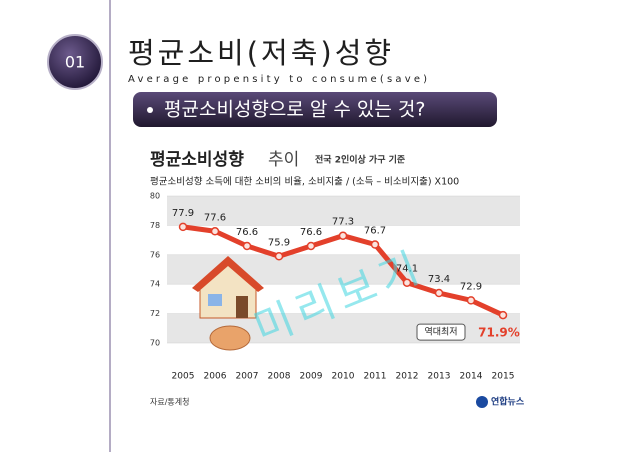 The height and width of the screenshot is (452, 640). I want to click on y-tick-label: 72, so click(155, 313).